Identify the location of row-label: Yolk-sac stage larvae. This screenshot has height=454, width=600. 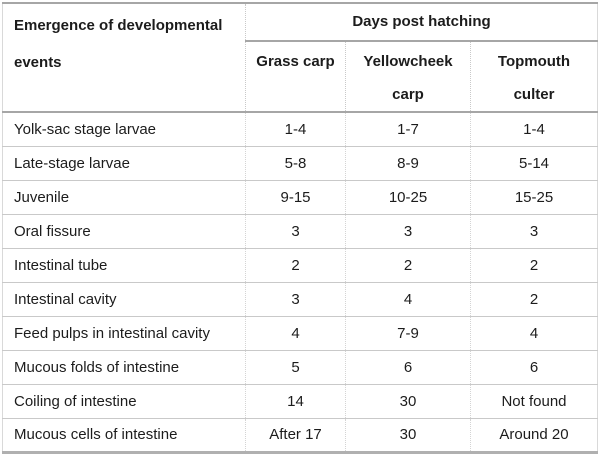
(124, 128).